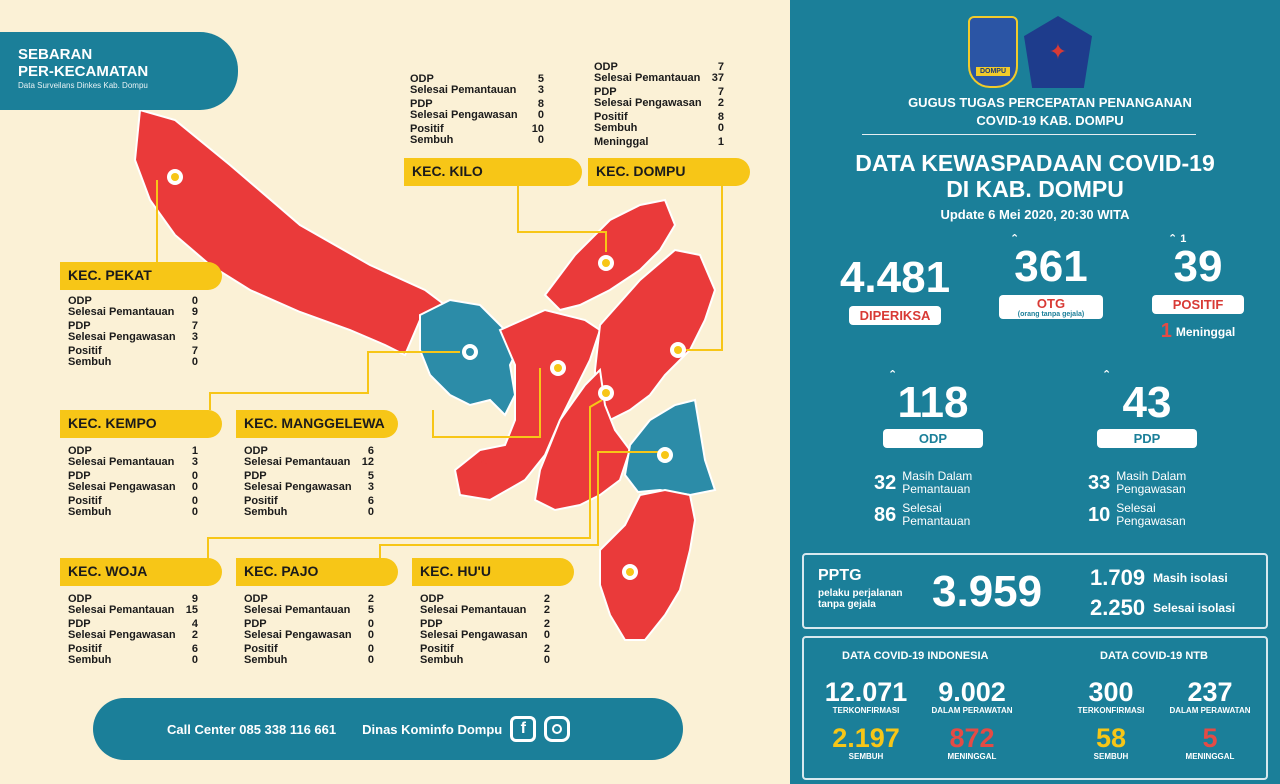 This screenshot has height=784, width=1280. Describe the element at coordinates (1151, 476) in the screenshot. I see `pdp-masih-label1: Masih Dalam` at that location.